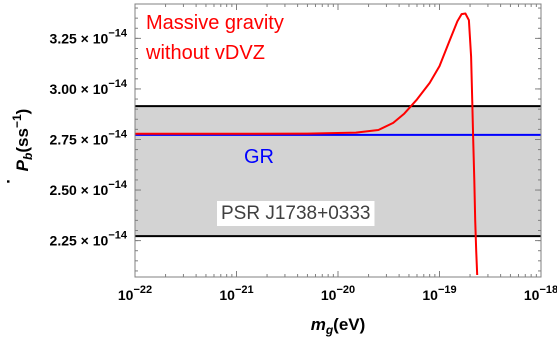 The image size is (557, 339). I want to click on y-title-sup: −1, so click(17, 121).